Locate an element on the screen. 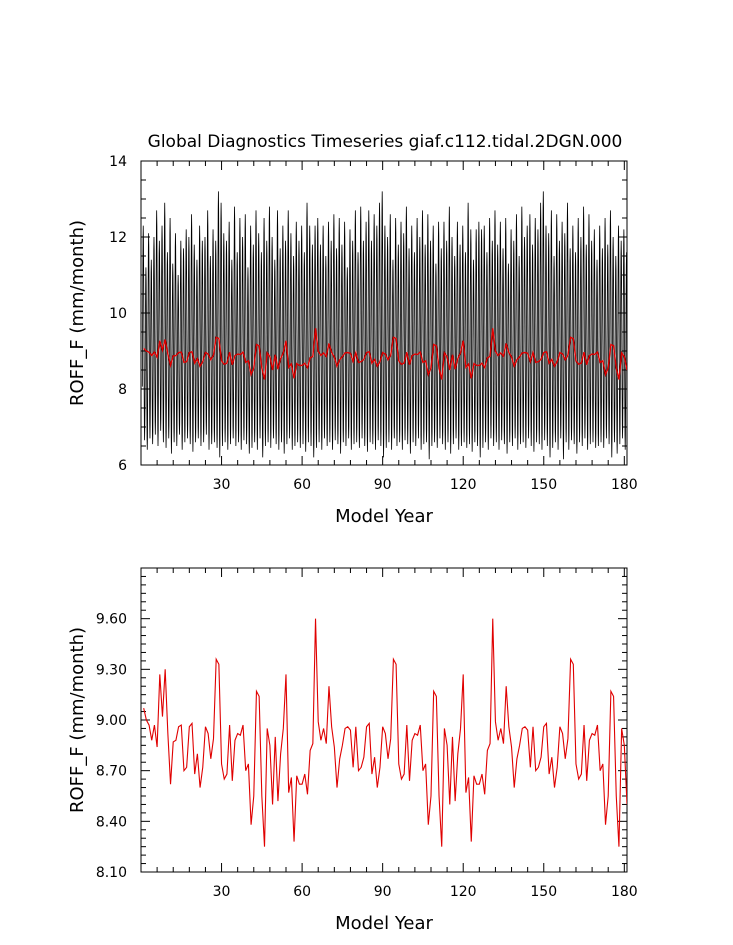  y-tick-label: 8.40 is located at coordinates (111, 822).